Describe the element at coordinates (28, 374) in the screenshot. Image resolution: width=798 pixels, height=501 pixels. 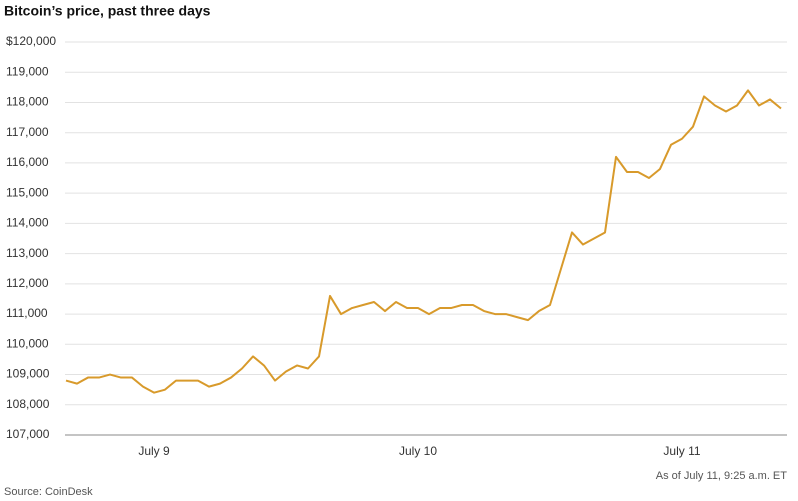
I see `y-tick-label: 109,000` at that location.